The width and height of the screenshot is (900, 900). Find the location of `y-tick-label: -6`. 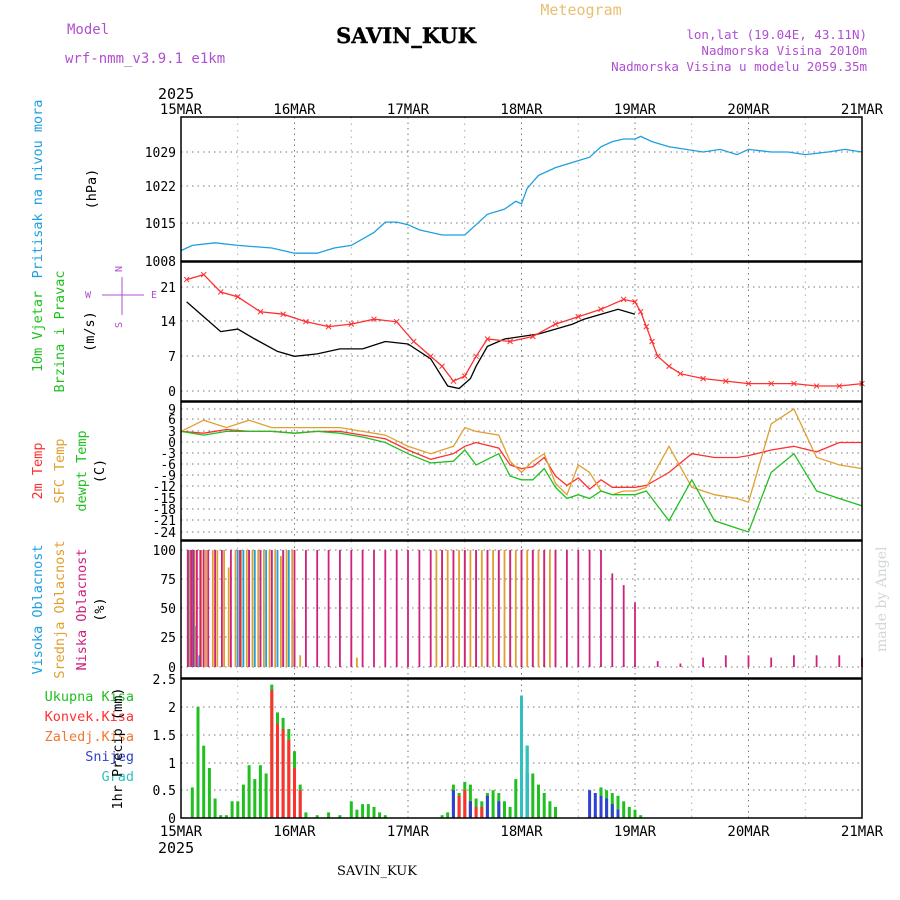

y-tick-label: -6 is located at coordinates (168, 465).